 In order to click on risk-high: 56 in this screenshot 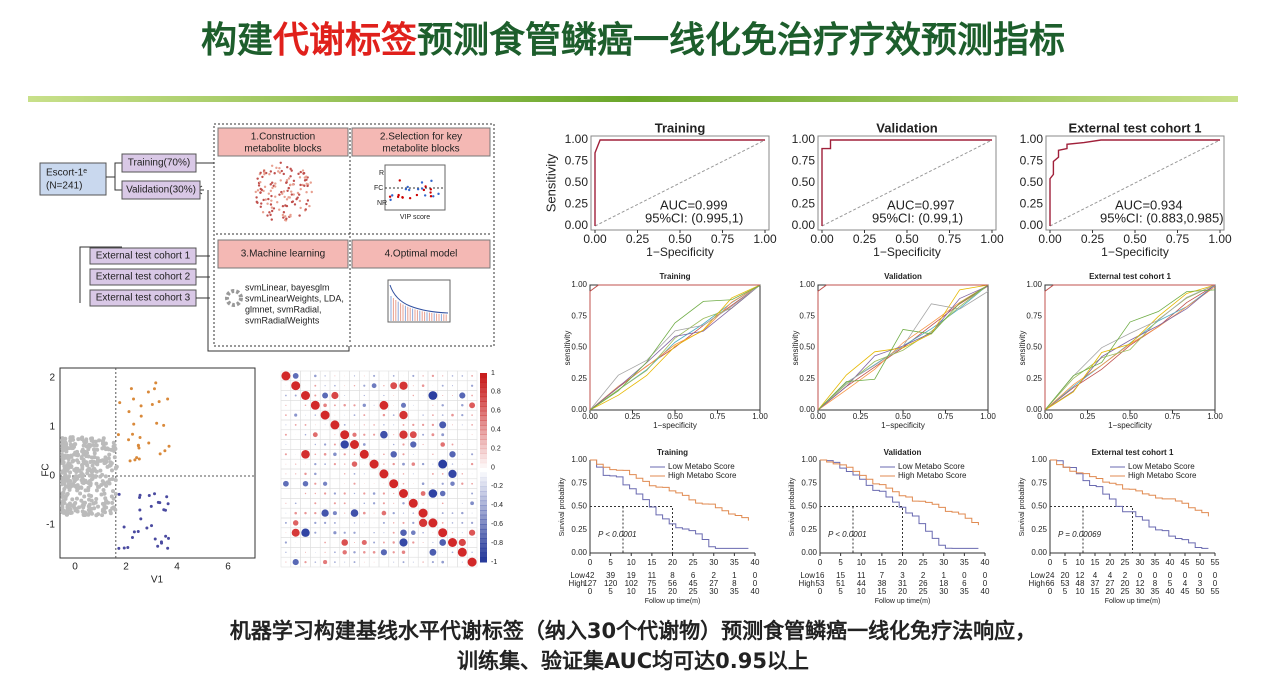, I will do `click(672, 583)`.